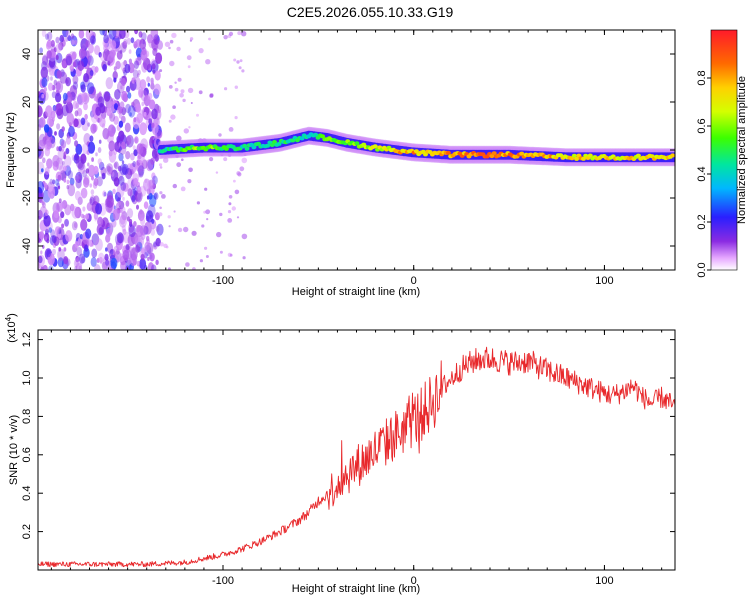  What do you see at coordinates (27, 246) in the screenshot?
I see `spectrogram-ytick-label: -40` at bounding box center [27, 246].